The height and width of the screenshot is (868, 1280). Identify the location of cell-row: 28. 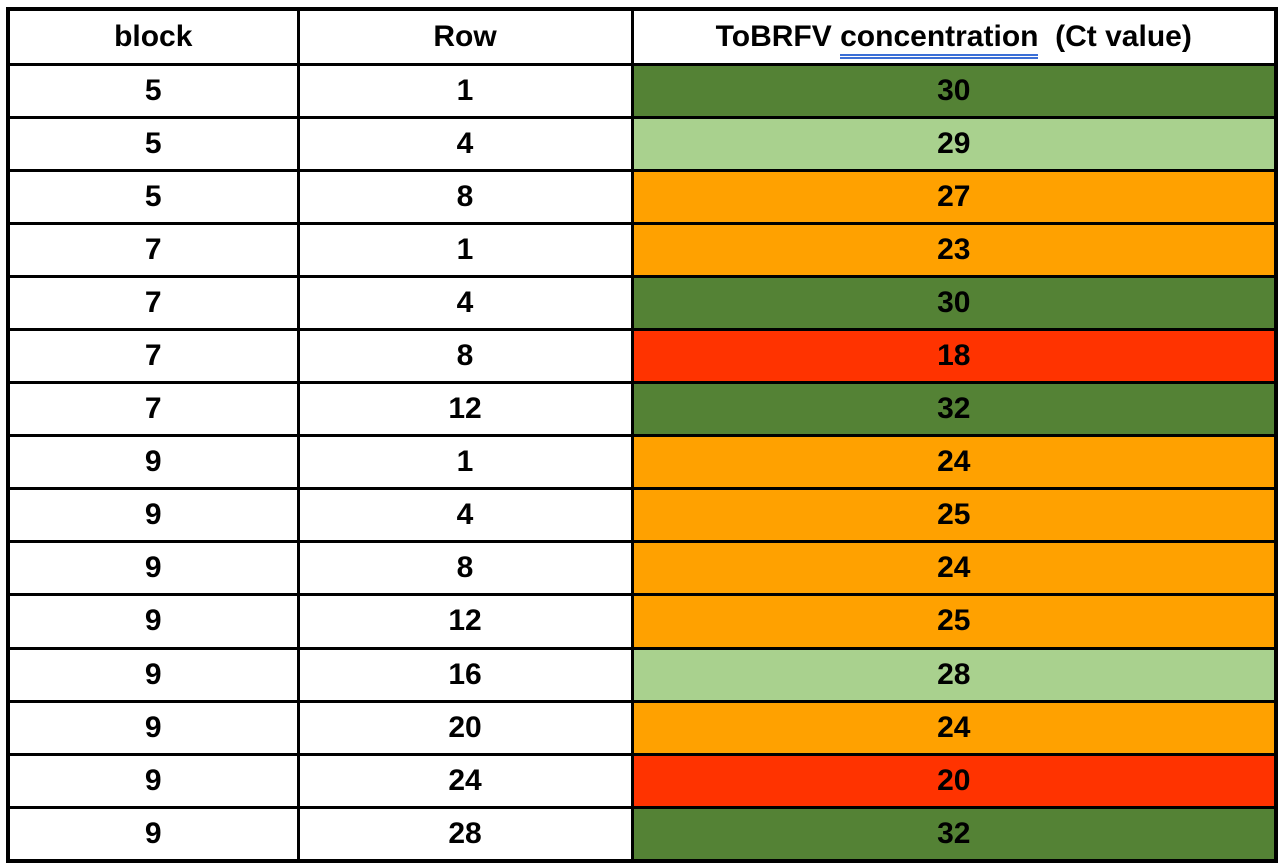
(465, 834).